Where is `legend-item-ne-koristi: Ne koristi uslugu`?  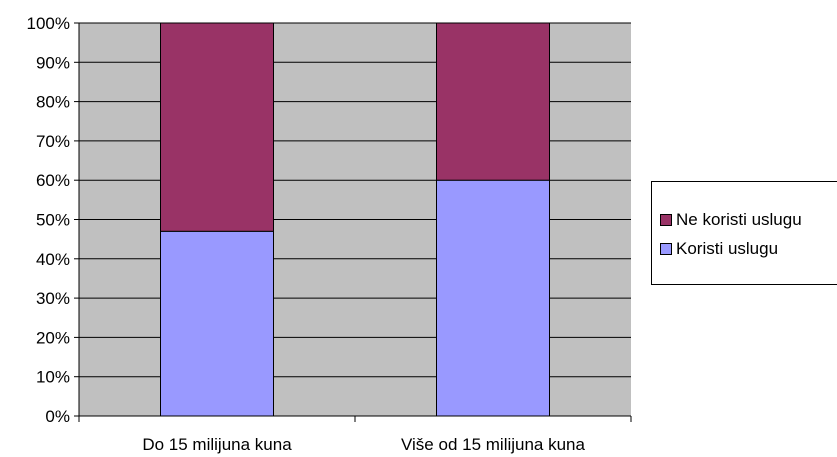 legend-item-ne-koristi: Ne koristi uslugu is located at coordinates (731, 220).